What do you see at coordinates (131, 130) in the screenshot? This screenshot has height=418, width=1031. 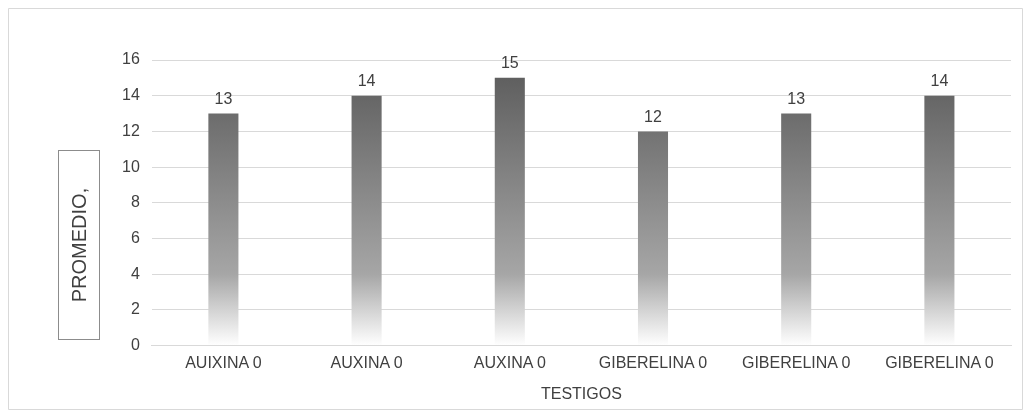 I see `y-tick-label: 12` at bounding box center [131, 130].